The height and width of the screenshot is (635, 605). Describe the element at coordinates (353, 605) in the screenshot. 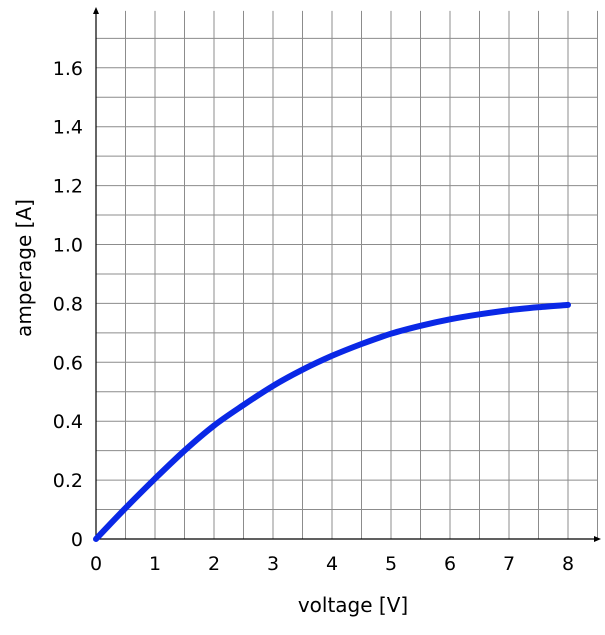

I see `x-axis-title: voltage [V]` at that location.